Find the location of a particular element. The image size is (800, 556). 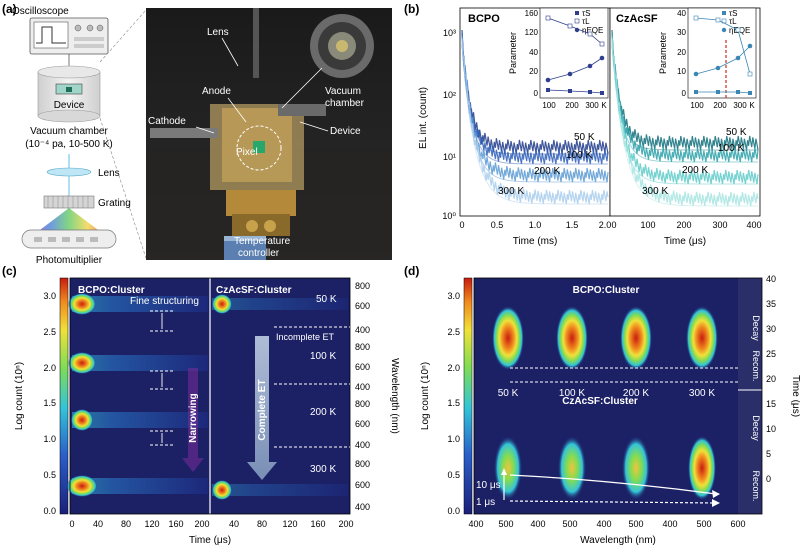

device-label: Device is located at coordinates (69, 105).